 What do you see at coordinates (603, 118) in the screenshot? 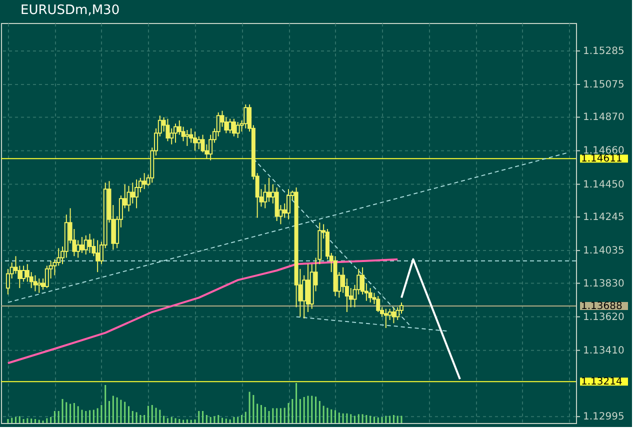
I see `y-tick-label: 1.14870` at bounding box center [603, 118].